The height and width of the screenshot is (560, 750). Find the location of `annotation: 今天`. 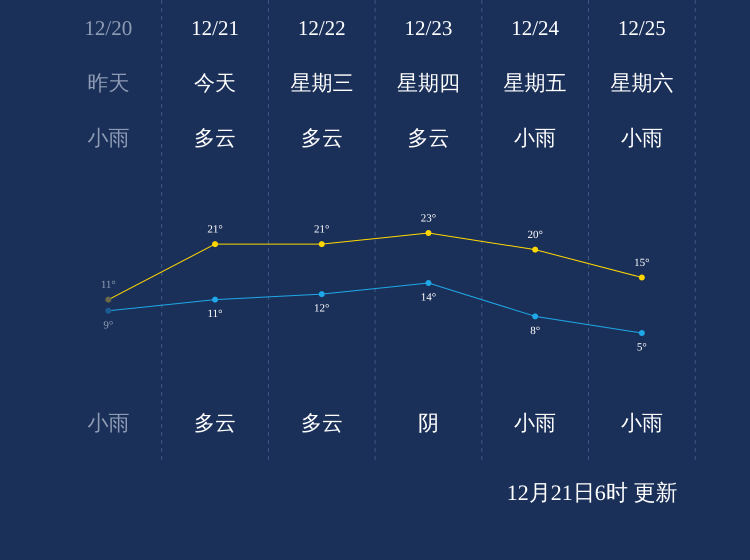

annotation: 今天 is located at coordinates (215, 82).